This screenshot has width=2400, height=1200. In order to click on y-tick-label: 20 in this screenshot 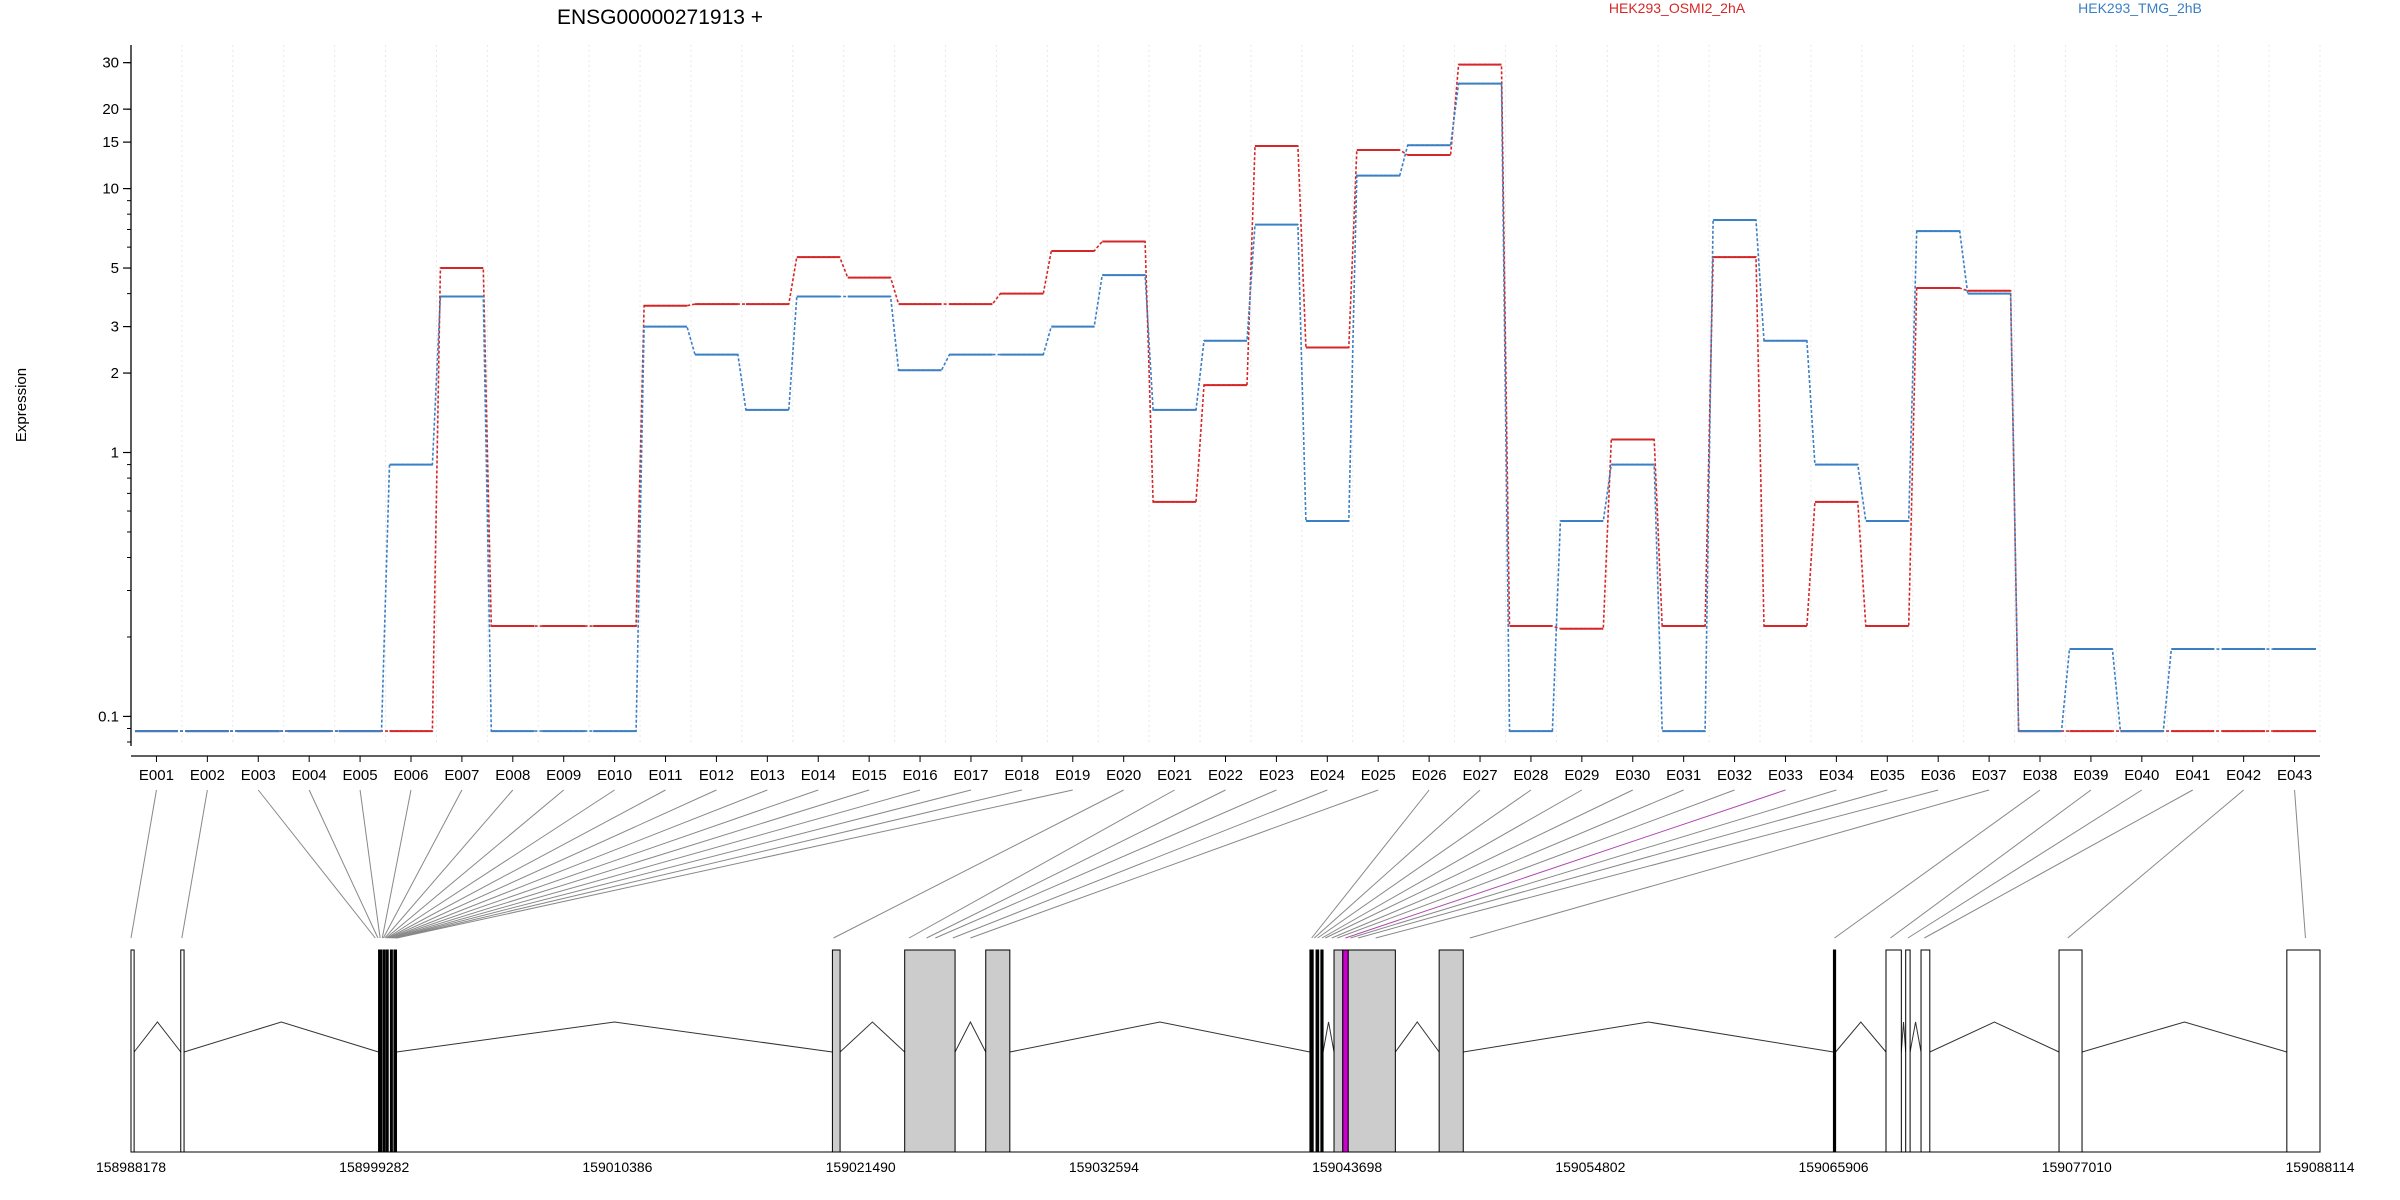, I will do `click(110, 109)`.